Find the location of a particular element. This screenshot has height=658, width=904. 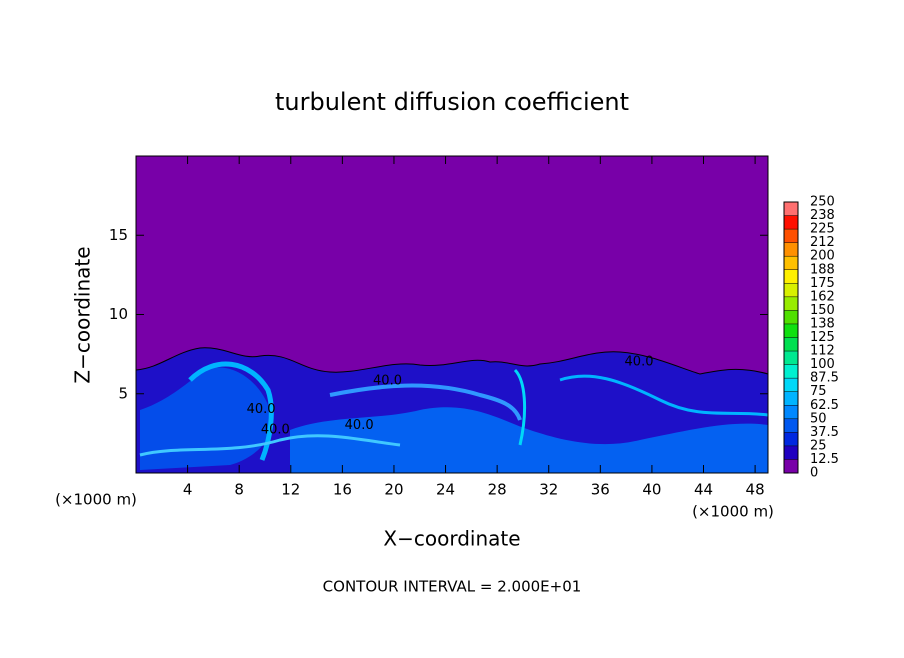

y-tick-label: 10 is located at coordinates (118, 314).